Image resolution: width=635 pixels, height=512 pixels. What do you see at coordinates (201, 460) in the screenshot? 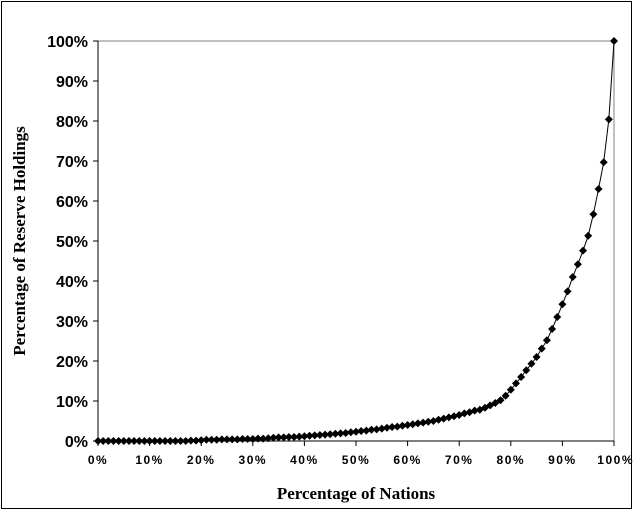
I see `x-tick-label: 20%` at bounding box center [201, 460].